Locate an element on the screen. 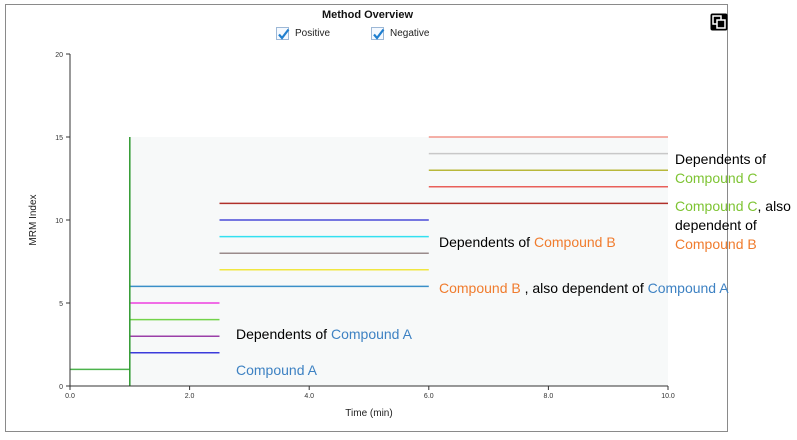  y-tick-label: 20 is located at coordinates (59, 55).